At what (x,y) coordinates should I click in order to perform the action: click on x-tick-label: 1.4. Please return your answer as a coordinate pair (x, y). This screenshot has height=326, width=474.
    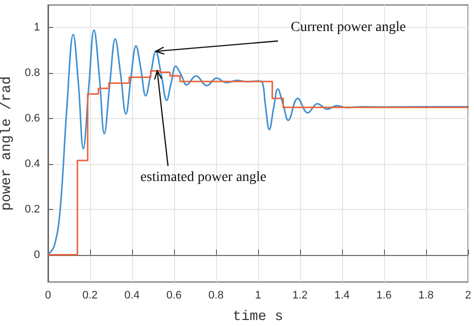
    Looking at the image, I should click on (342, 296).